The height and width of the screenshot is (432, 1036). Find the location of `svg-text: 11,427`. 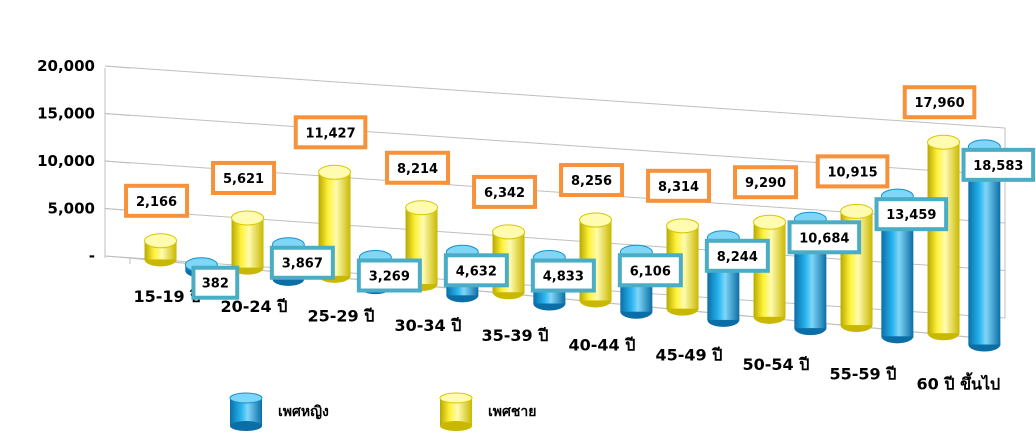

svg-text: 11,427 is located at coordinates (330, 133).